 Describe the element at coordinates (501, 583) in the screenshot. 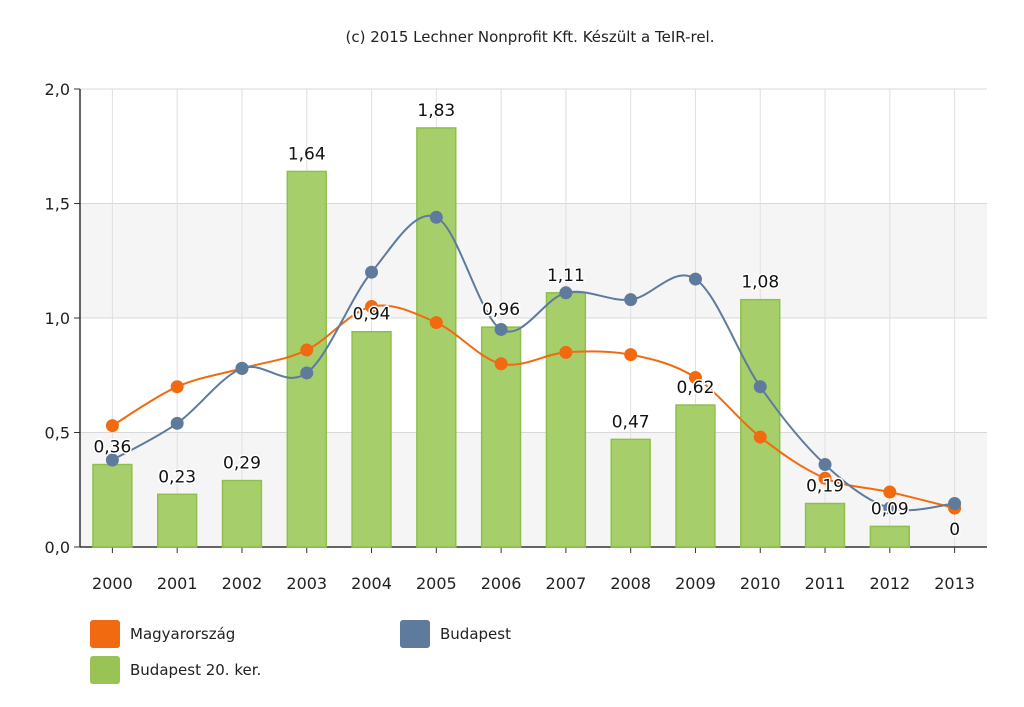

I see `x-tick-label: 2006` at that location.